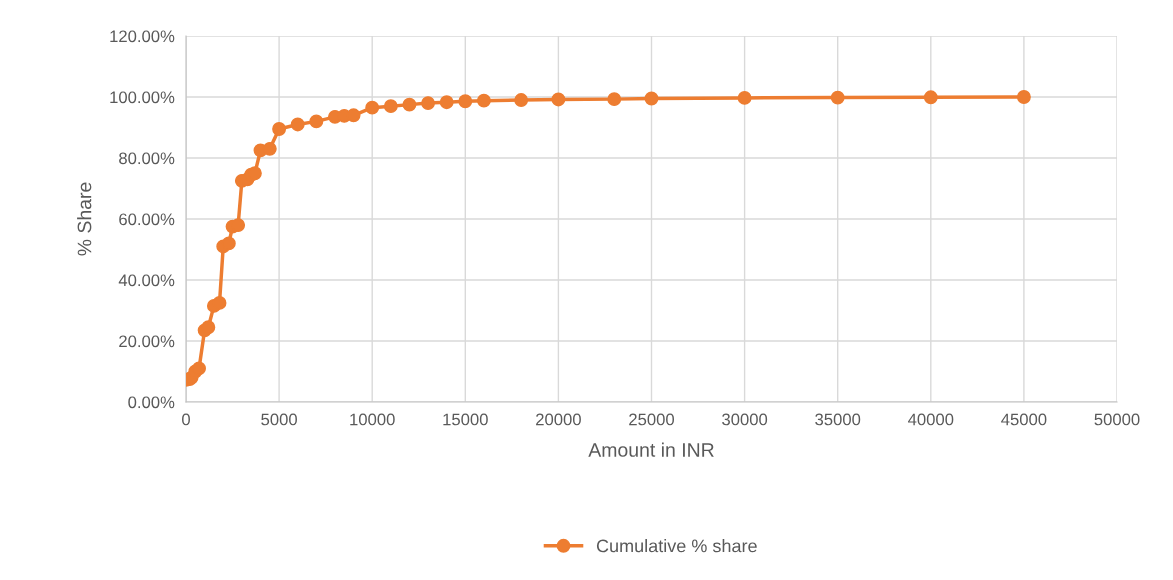 The image size is (1173, 580). What do you see at coordinates (676, 546) in the screenshot?
I see `legend-label: Cumulative % share` at bounding box center [676, 546].